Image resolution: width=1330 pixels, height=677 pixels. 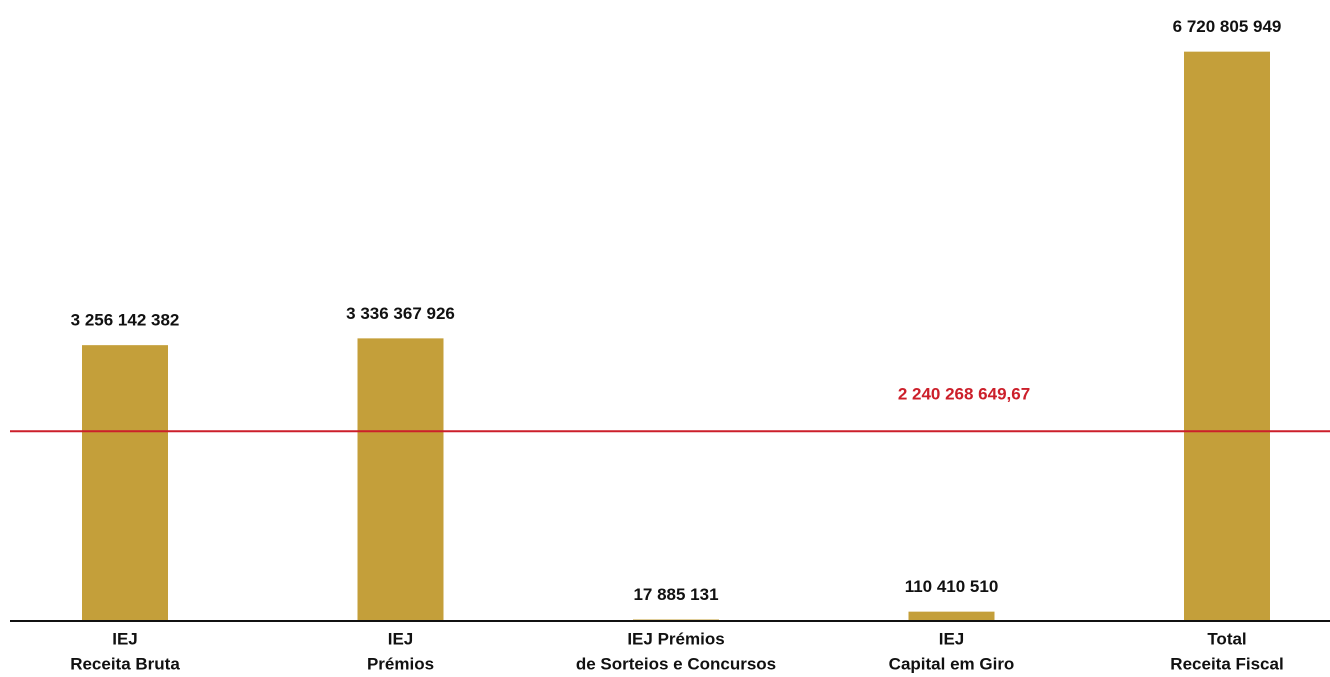 I want to click on value-label: 17 885 131, so click(x=675, y=594).